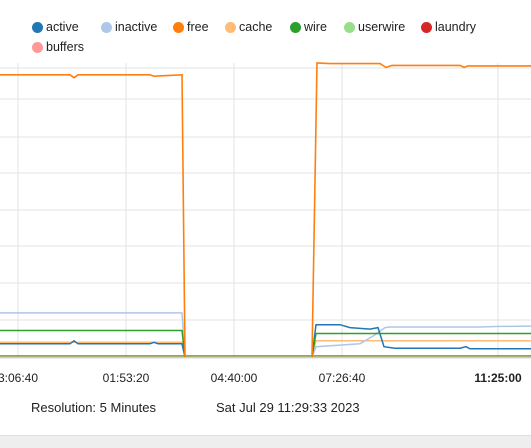 This screenshot has height=448, width=531. Describe the element at coordinates (62, 27) in the screenshot. I see `legend-label: active` at that location.